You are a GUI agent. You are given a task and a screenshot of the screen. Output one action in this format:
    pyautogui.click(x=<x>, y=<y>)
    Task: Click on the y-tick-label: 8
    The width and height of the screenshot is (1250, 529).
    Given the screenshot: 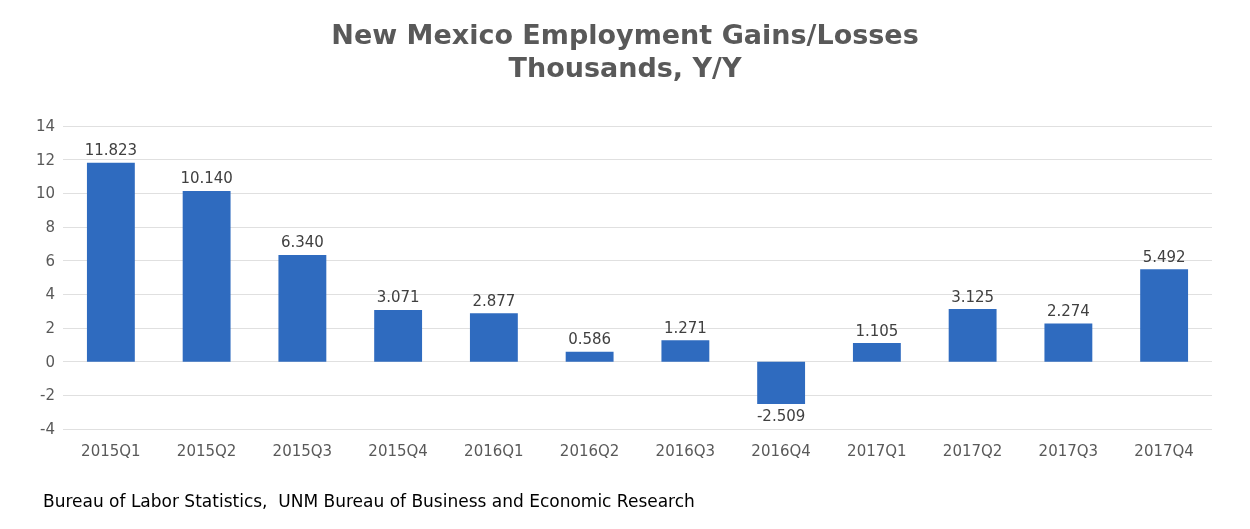 What is the action you would take?
    pyautogui.click(x=50, y=227)
    